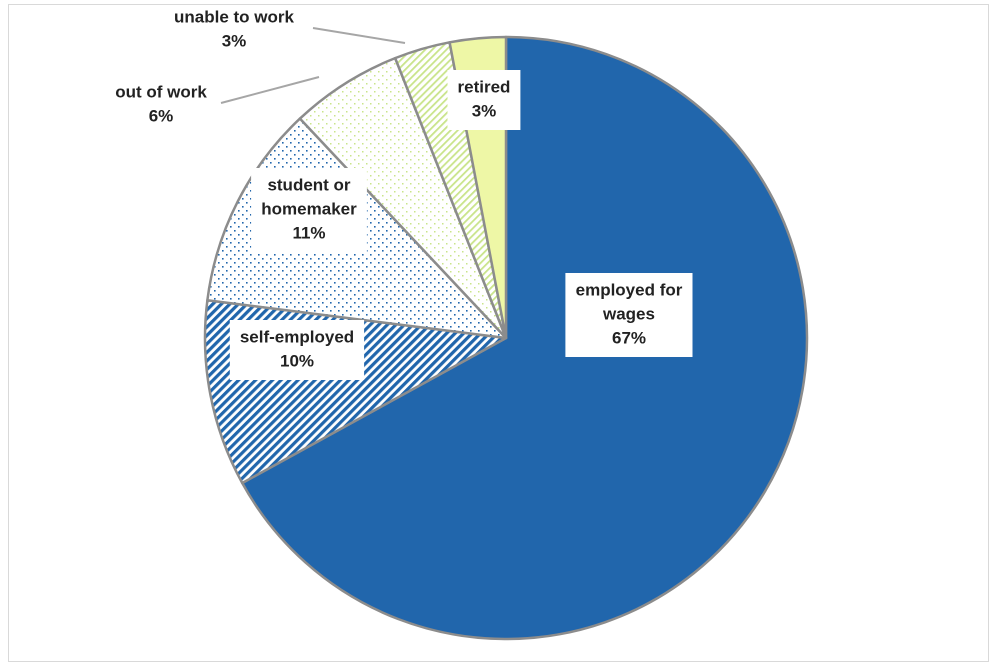 This screenshot has height=666, width=993. Describe the element at coordinates (629, 289) in the screenshot. I see `data-label-text: employed for` at that location.